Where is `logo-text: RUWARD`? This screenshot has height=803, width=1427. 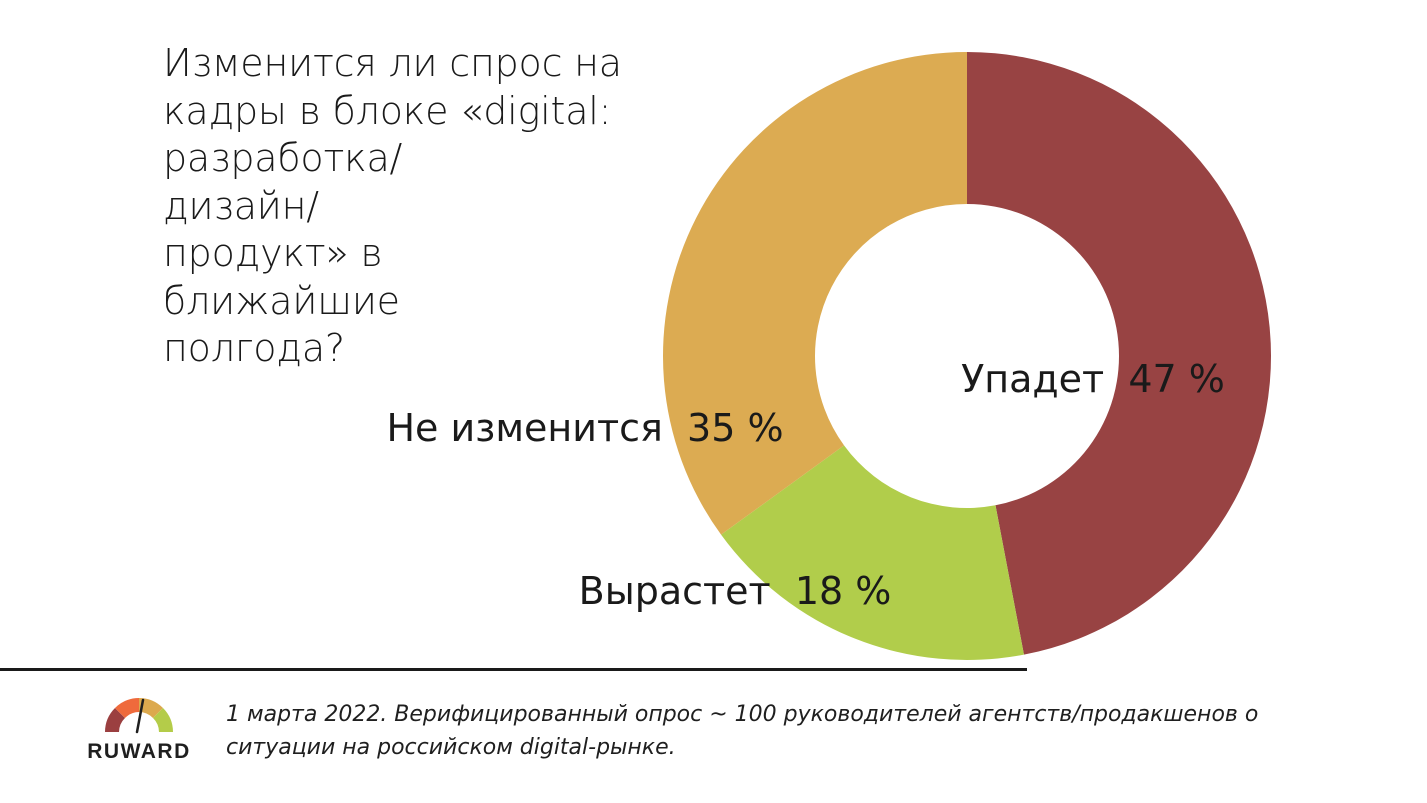
logo-text: RUWARD is located at coordinates (139, 751).